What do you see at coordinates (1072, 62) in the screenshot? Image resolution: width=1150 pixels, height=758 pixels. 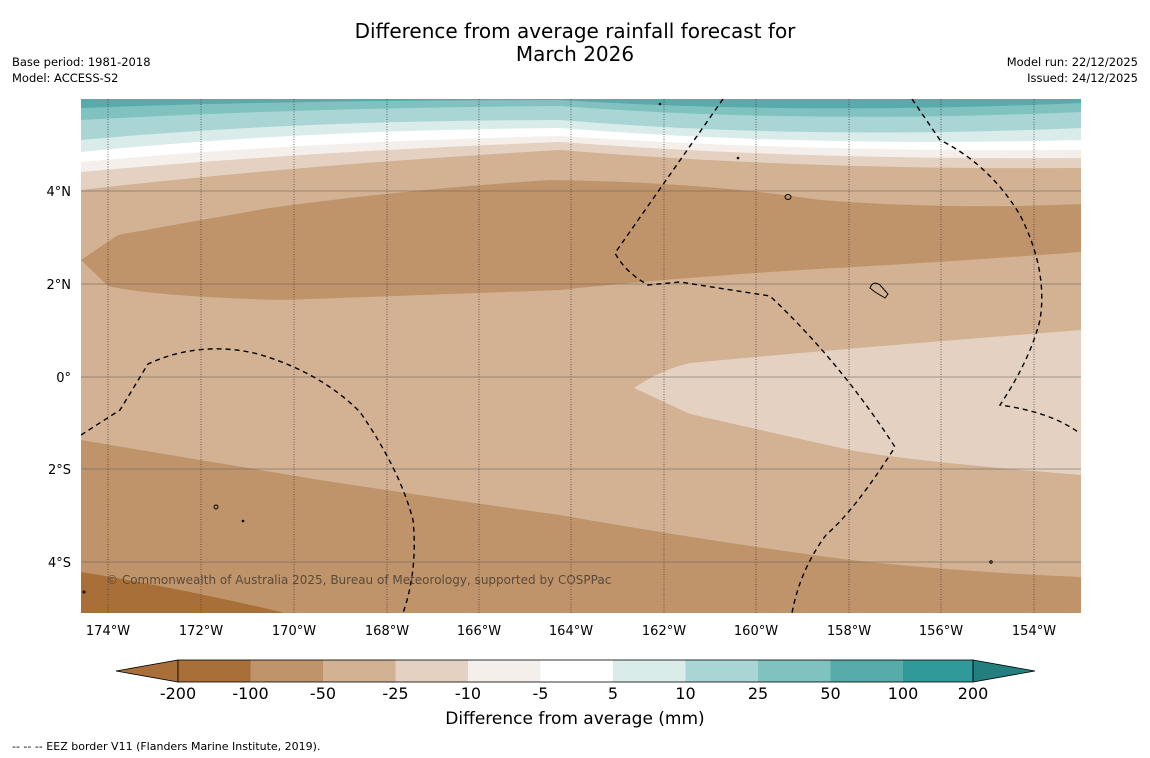 I see `model-run: Model run: 22/12/2025` at bounding box center [1072, 62].